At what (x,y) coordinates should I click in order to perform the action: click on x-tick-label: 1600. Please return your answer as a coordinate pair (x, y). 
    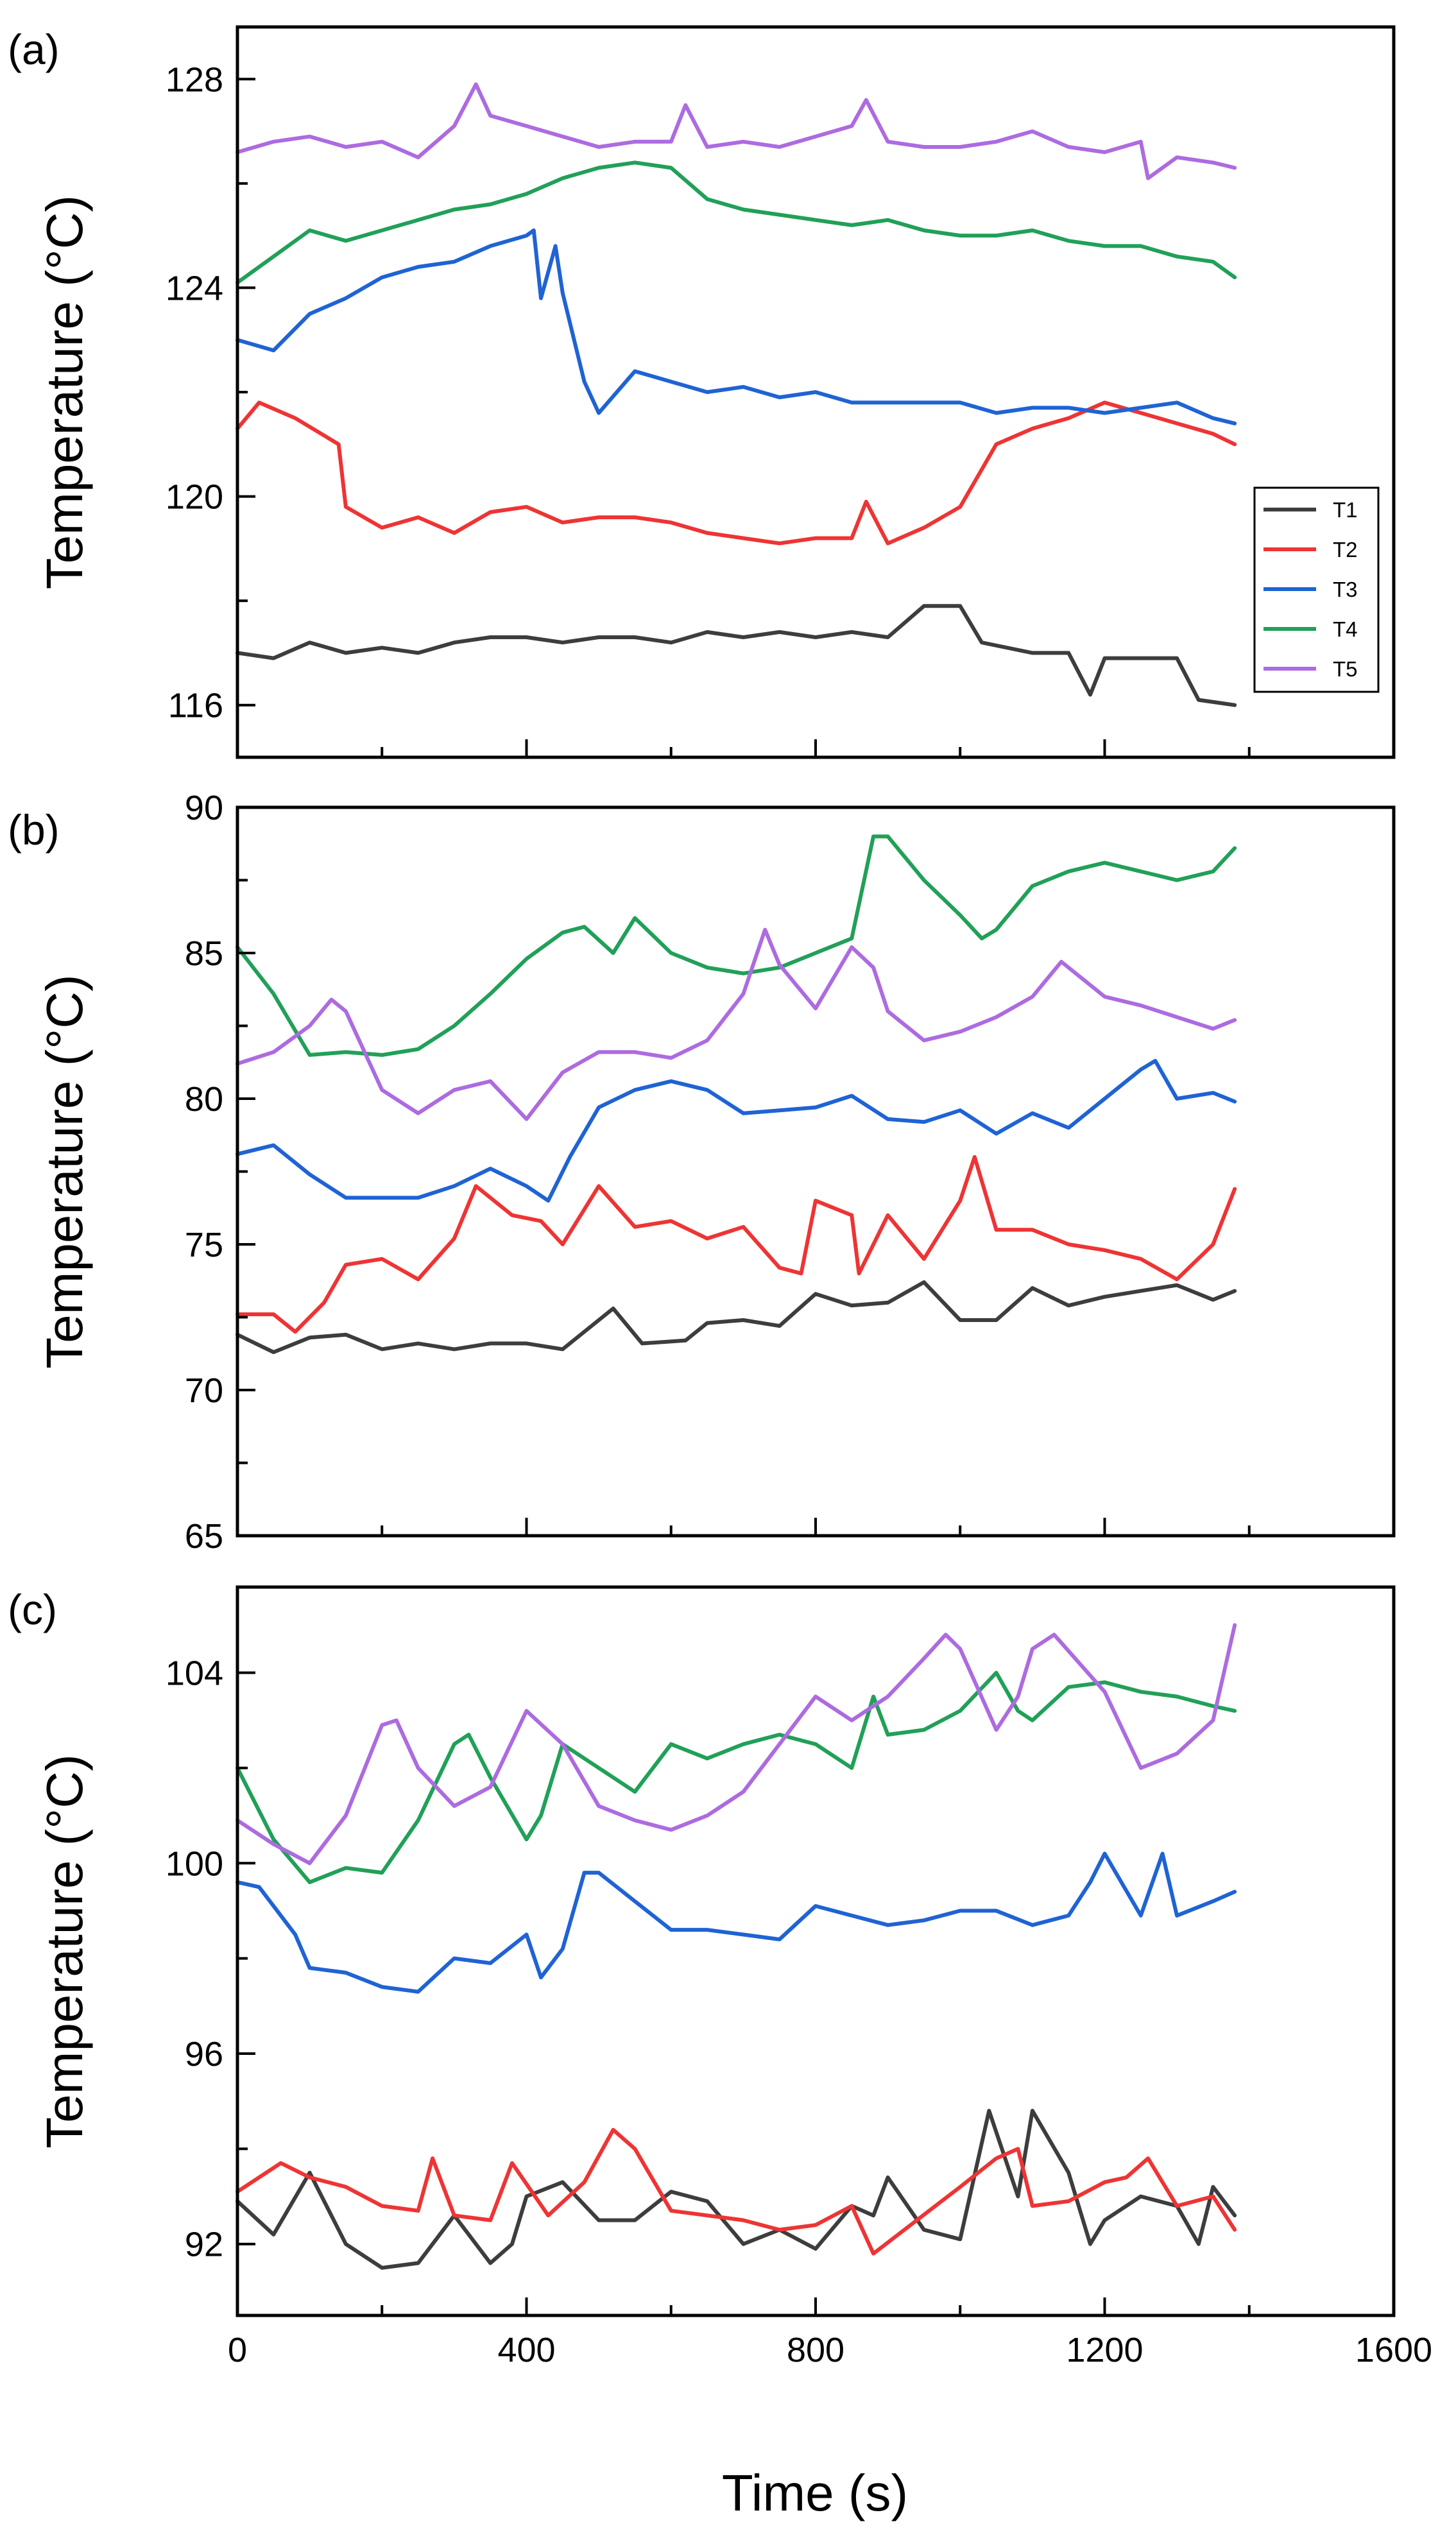
    Looking at the image, I should click on (1393, 2350).